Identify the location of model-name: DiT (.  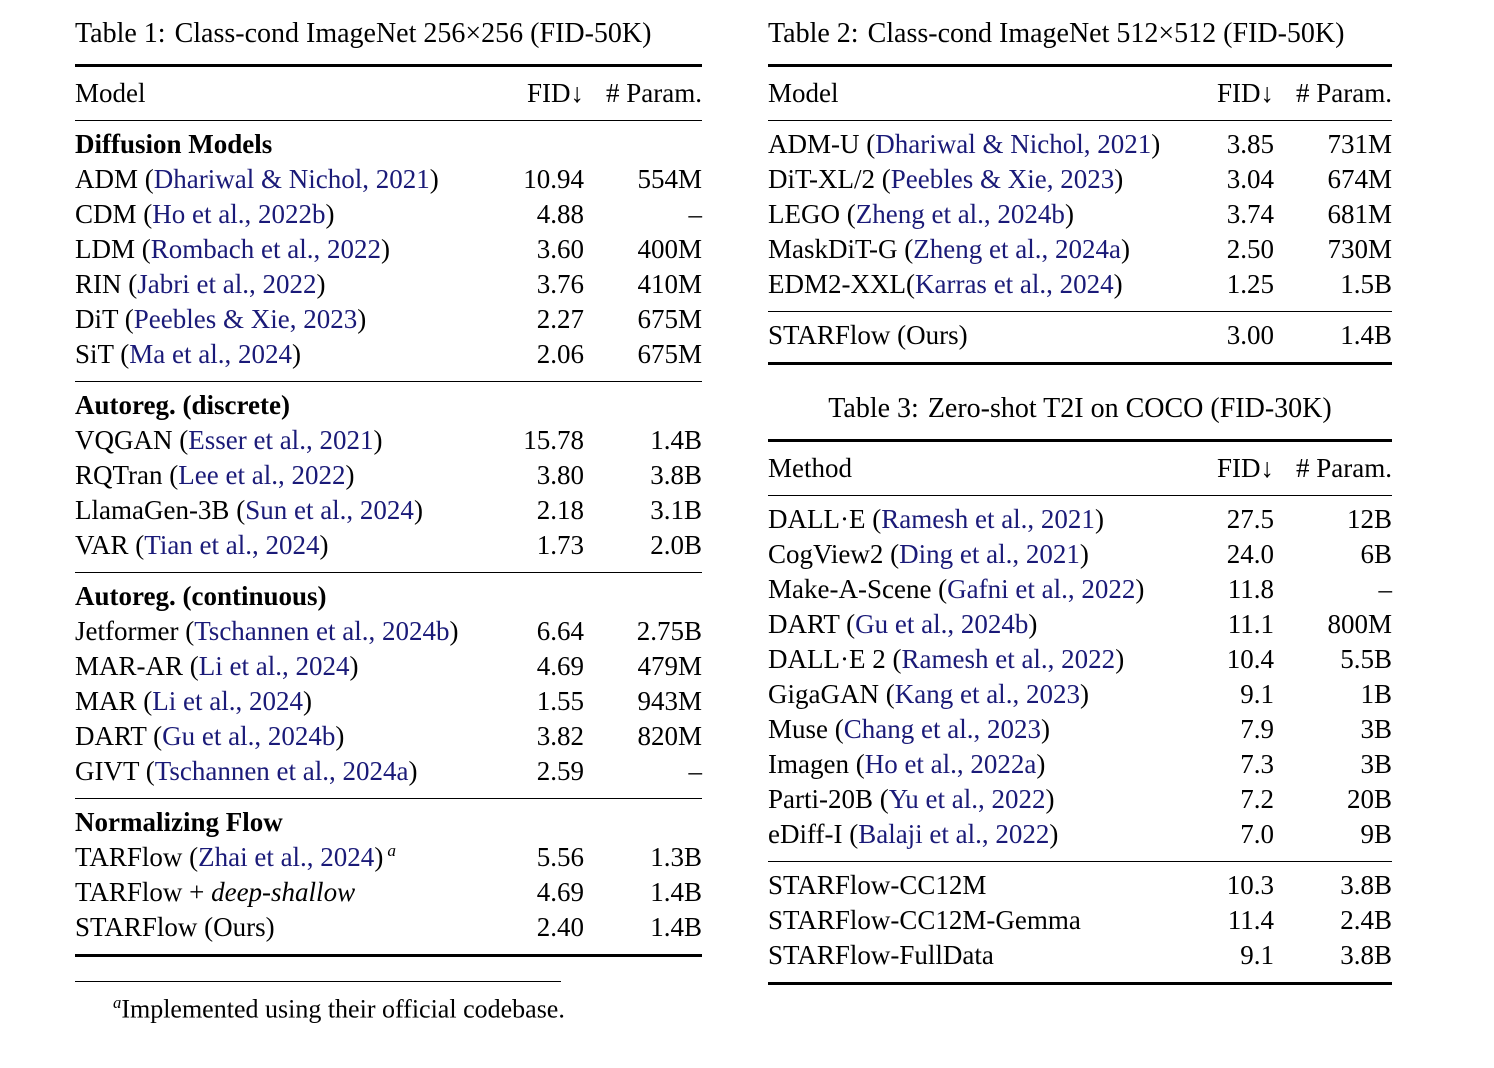
(104, 319).